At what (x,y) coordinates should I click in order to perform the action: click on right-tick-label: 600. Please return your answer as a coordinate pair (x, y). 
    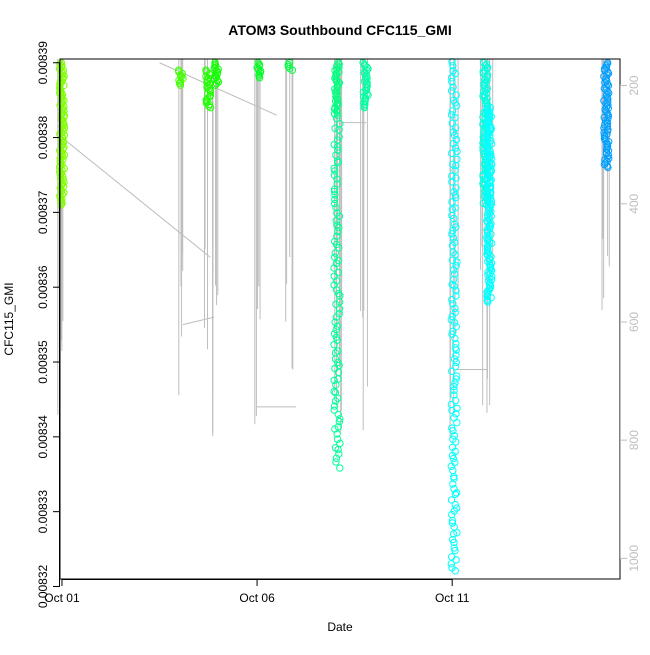
    Looking at the image, I should click on (634, 322).